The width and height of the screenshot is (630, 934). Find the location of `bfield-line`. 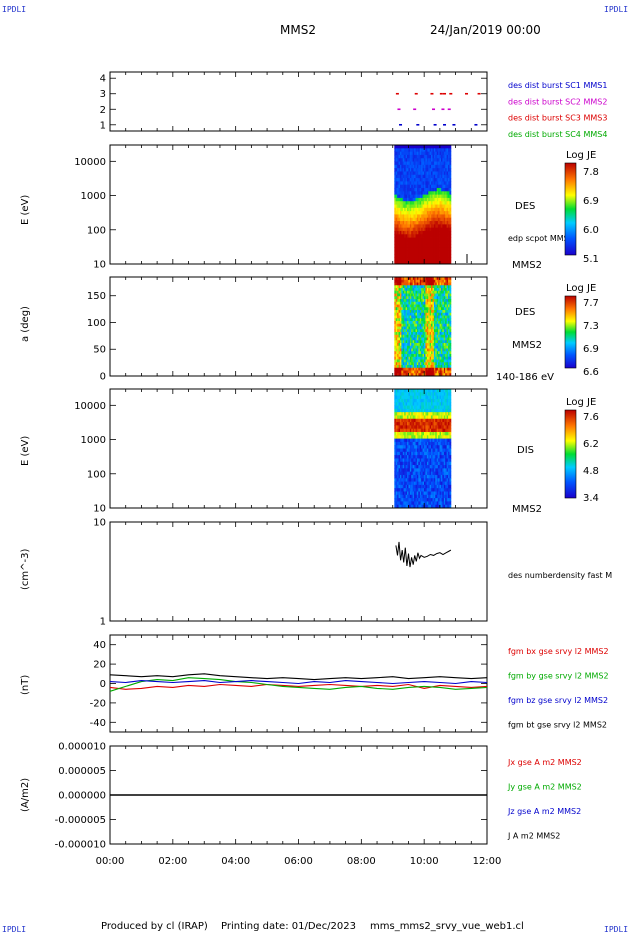

bfield-line is located at coordinates (298, 682).